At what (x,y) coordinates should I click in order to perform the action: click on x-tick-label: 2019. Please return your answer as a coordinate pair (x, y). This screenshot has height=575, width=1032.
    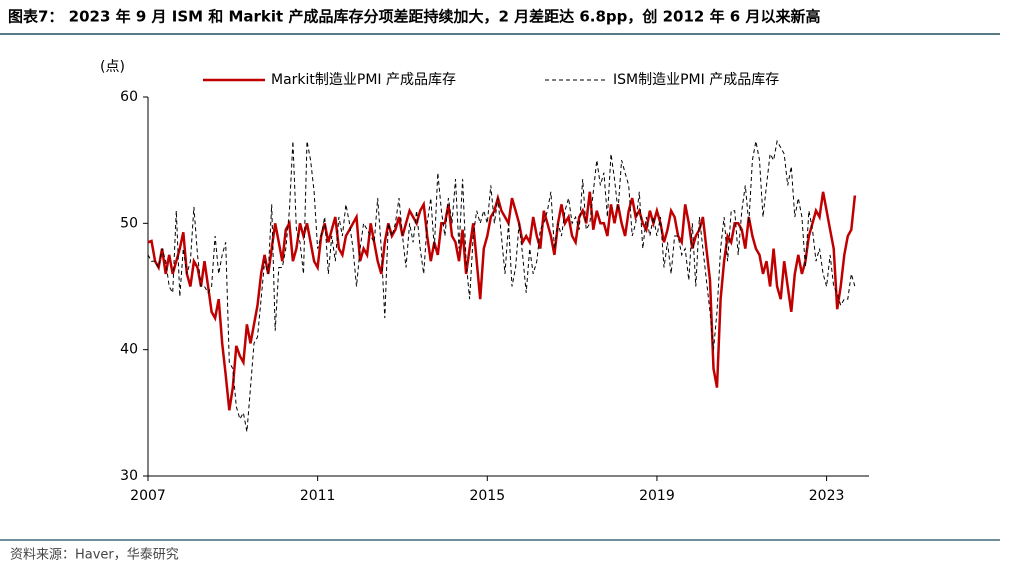
    Looking at the image, I should click on (657, 496).